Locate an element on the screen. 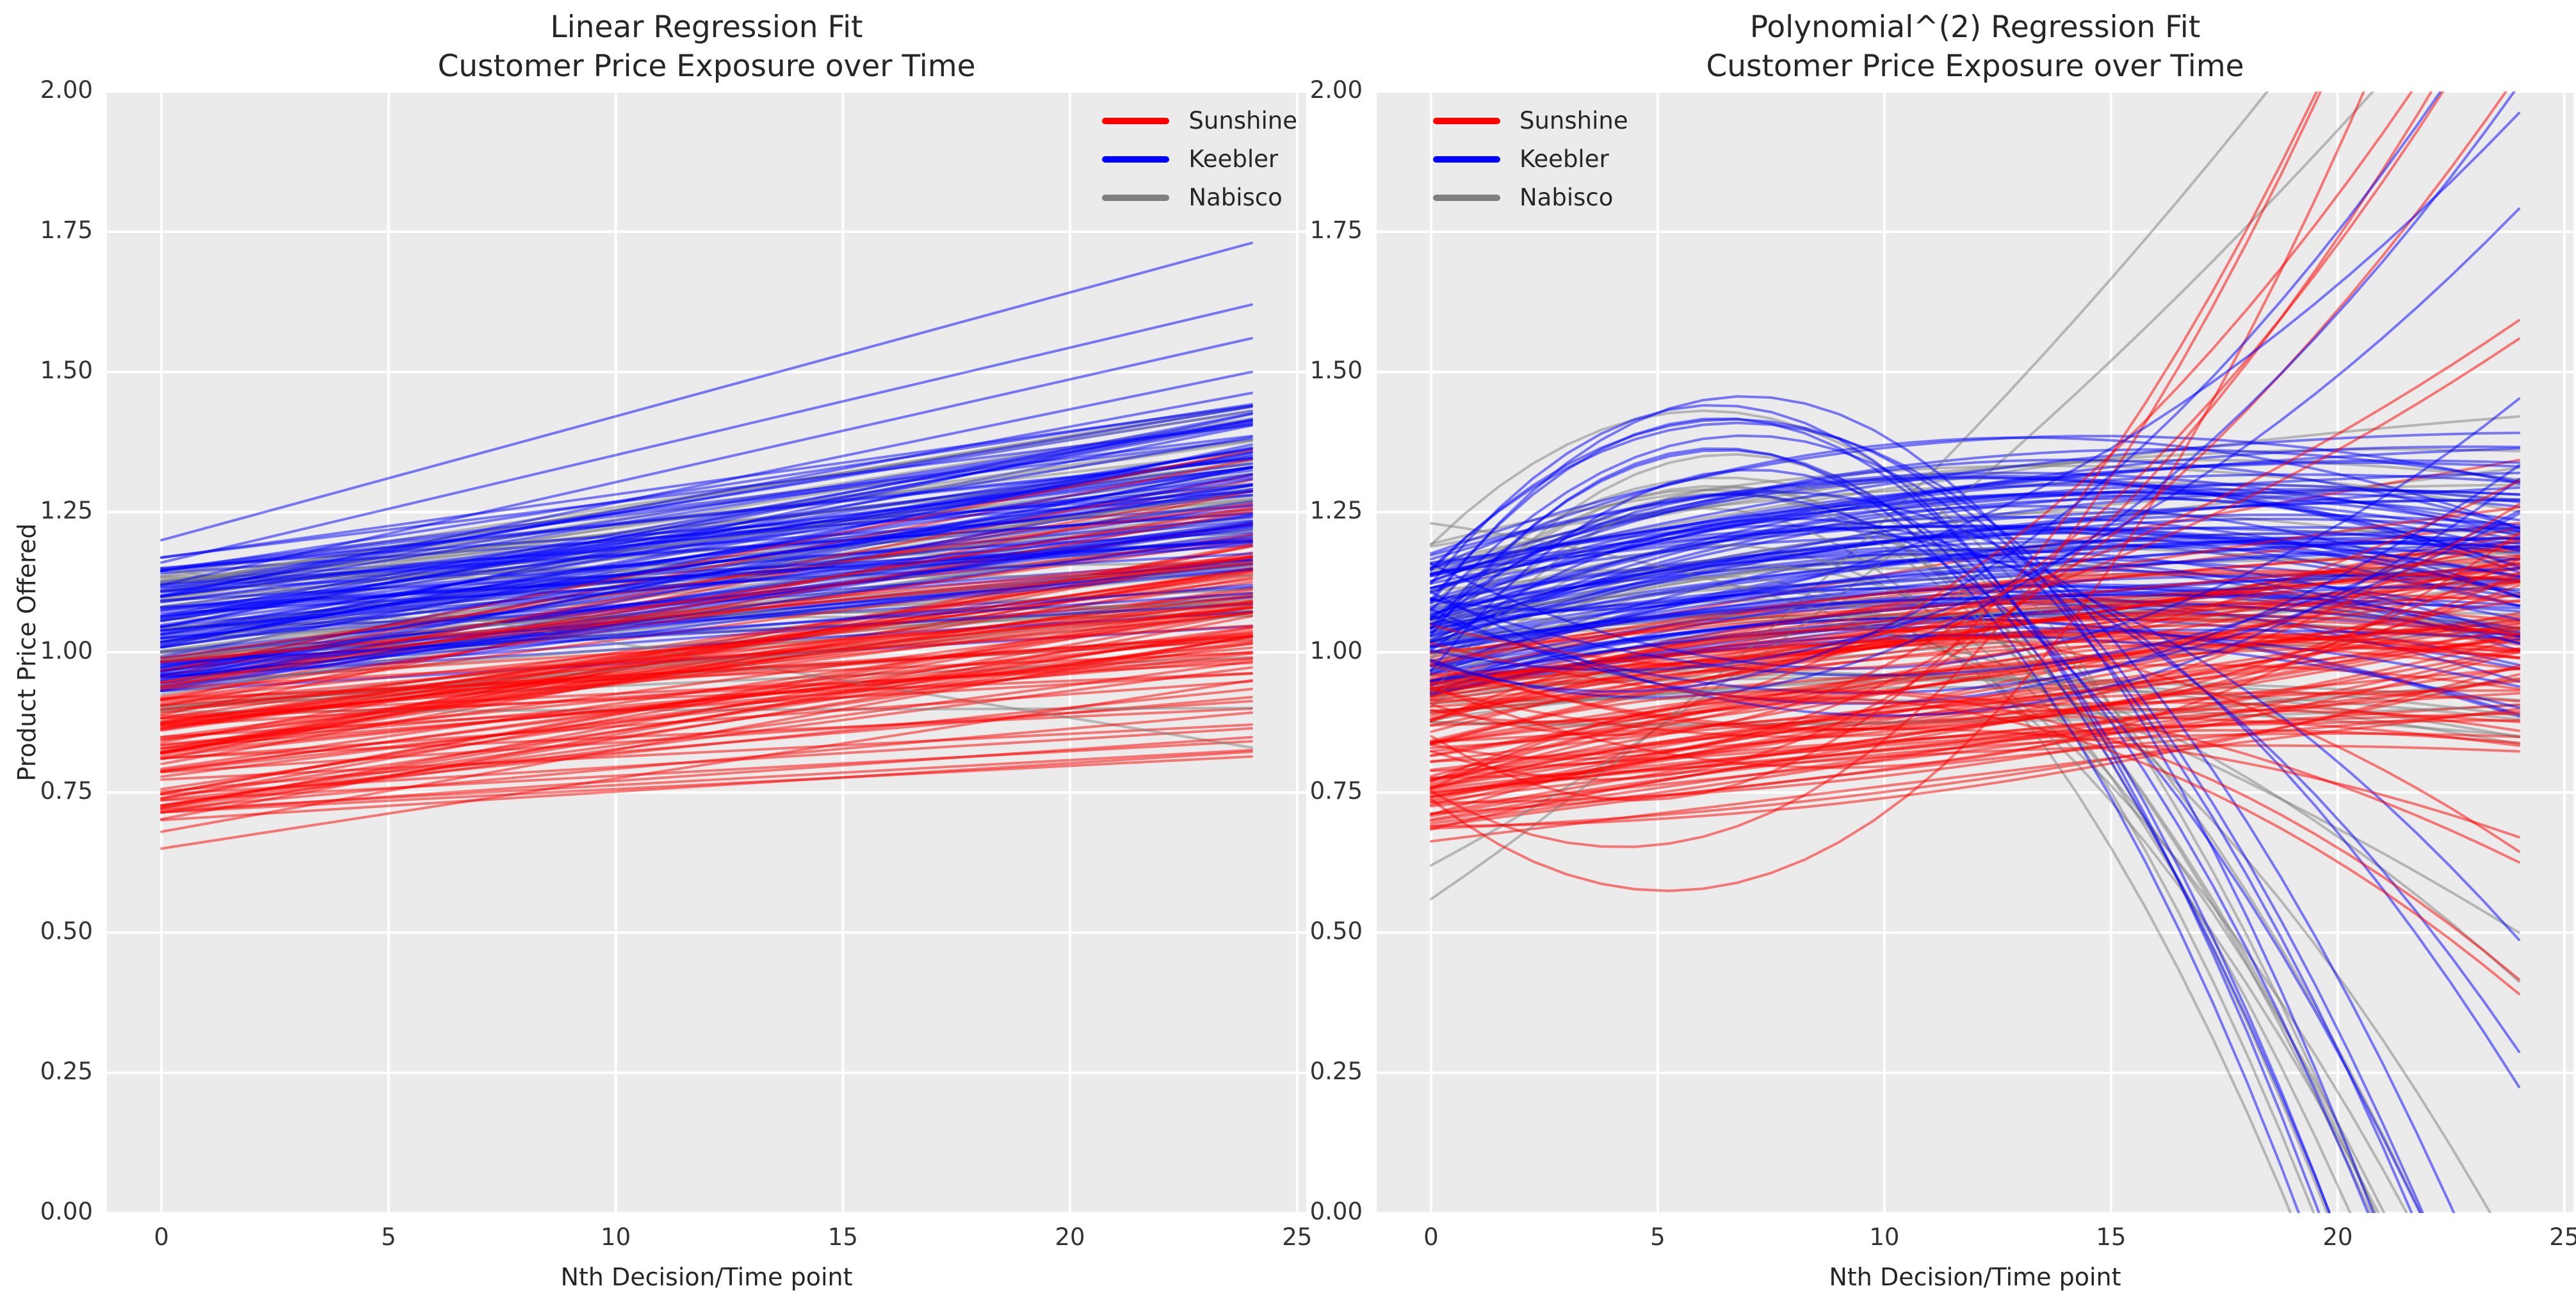 Image resolution: width=2576 pixels, height=1295 pixels. y-tick-label: 0.00 is located at coordinates (1336, 1211).